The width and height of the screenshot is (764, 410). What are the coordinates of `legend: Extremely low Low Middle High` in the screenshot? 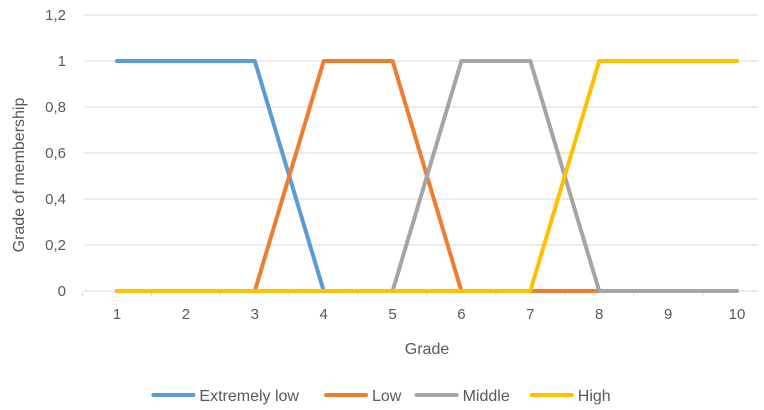 It's located at (381, 396).